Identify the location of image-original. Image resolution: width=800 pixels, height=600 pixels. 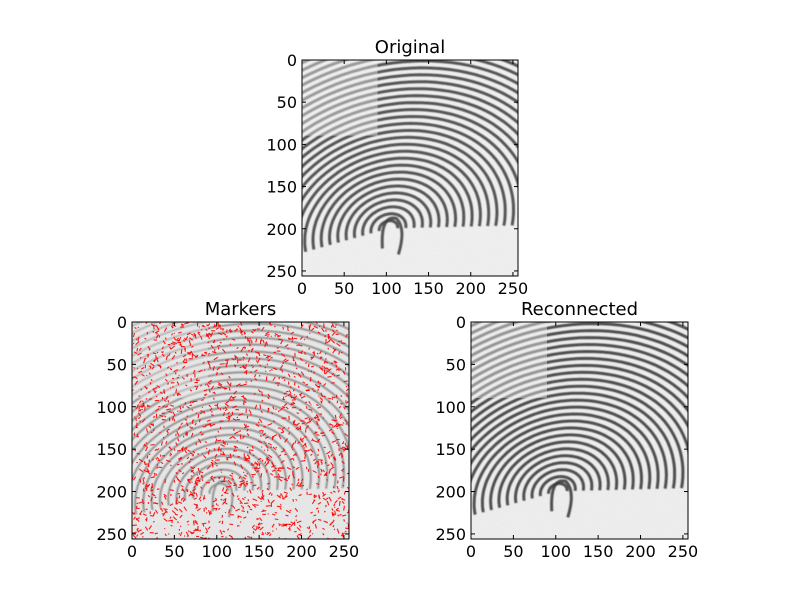
(410, 168).